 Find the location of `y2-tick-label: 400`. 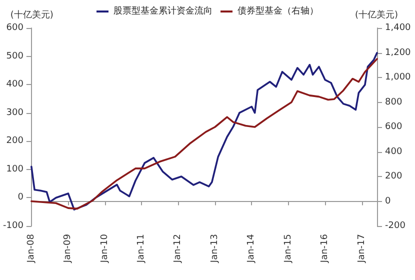

y2-tick-label: 400 is located at coordinates (393, 151).